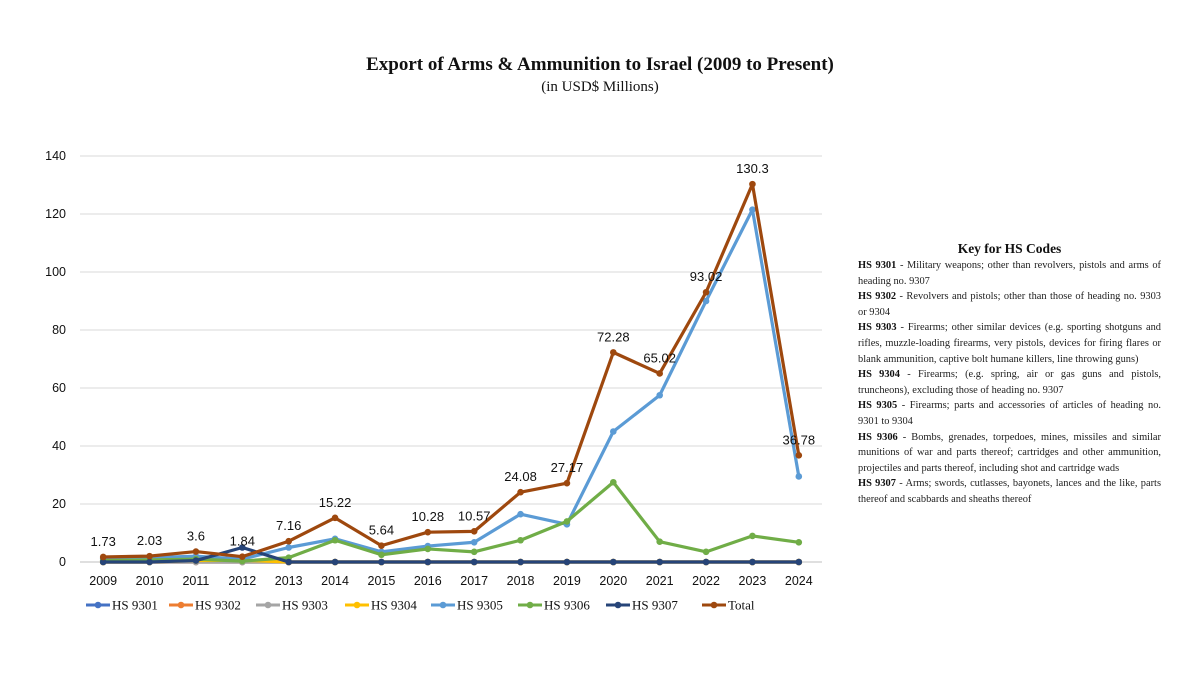  What do you see at coordinates (879, 375) in the screenshot?
I see `key-code: HS 9304` at bounding box center [879, 375].